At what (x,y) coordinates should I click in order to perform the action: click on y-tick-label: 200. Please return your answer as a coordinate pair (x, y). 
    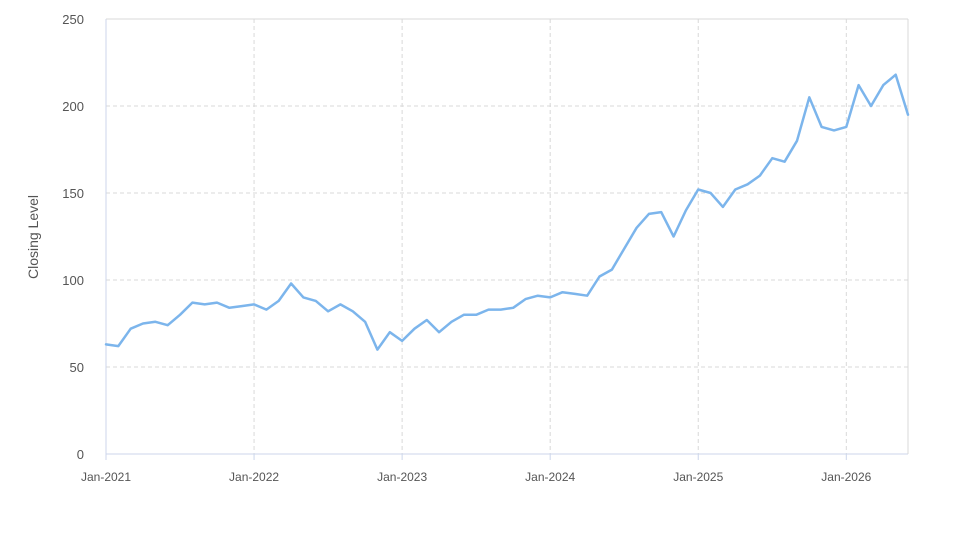
    Looking at the image, I should click on (73, 106).